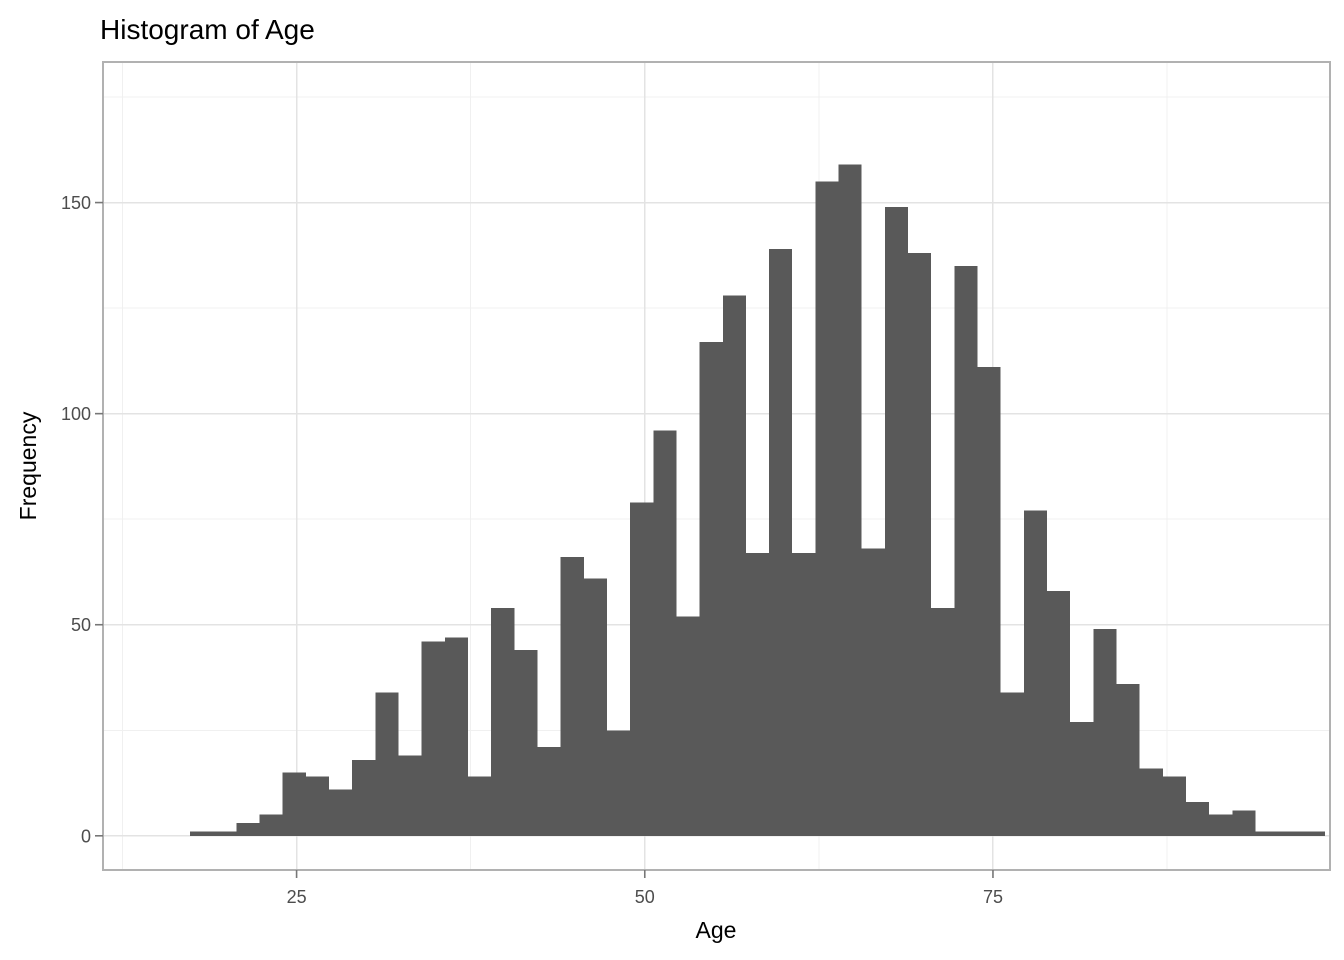 This screenshot has height=960, width=1344. I want to click on y-tick-label: 50, so click(81, 625).